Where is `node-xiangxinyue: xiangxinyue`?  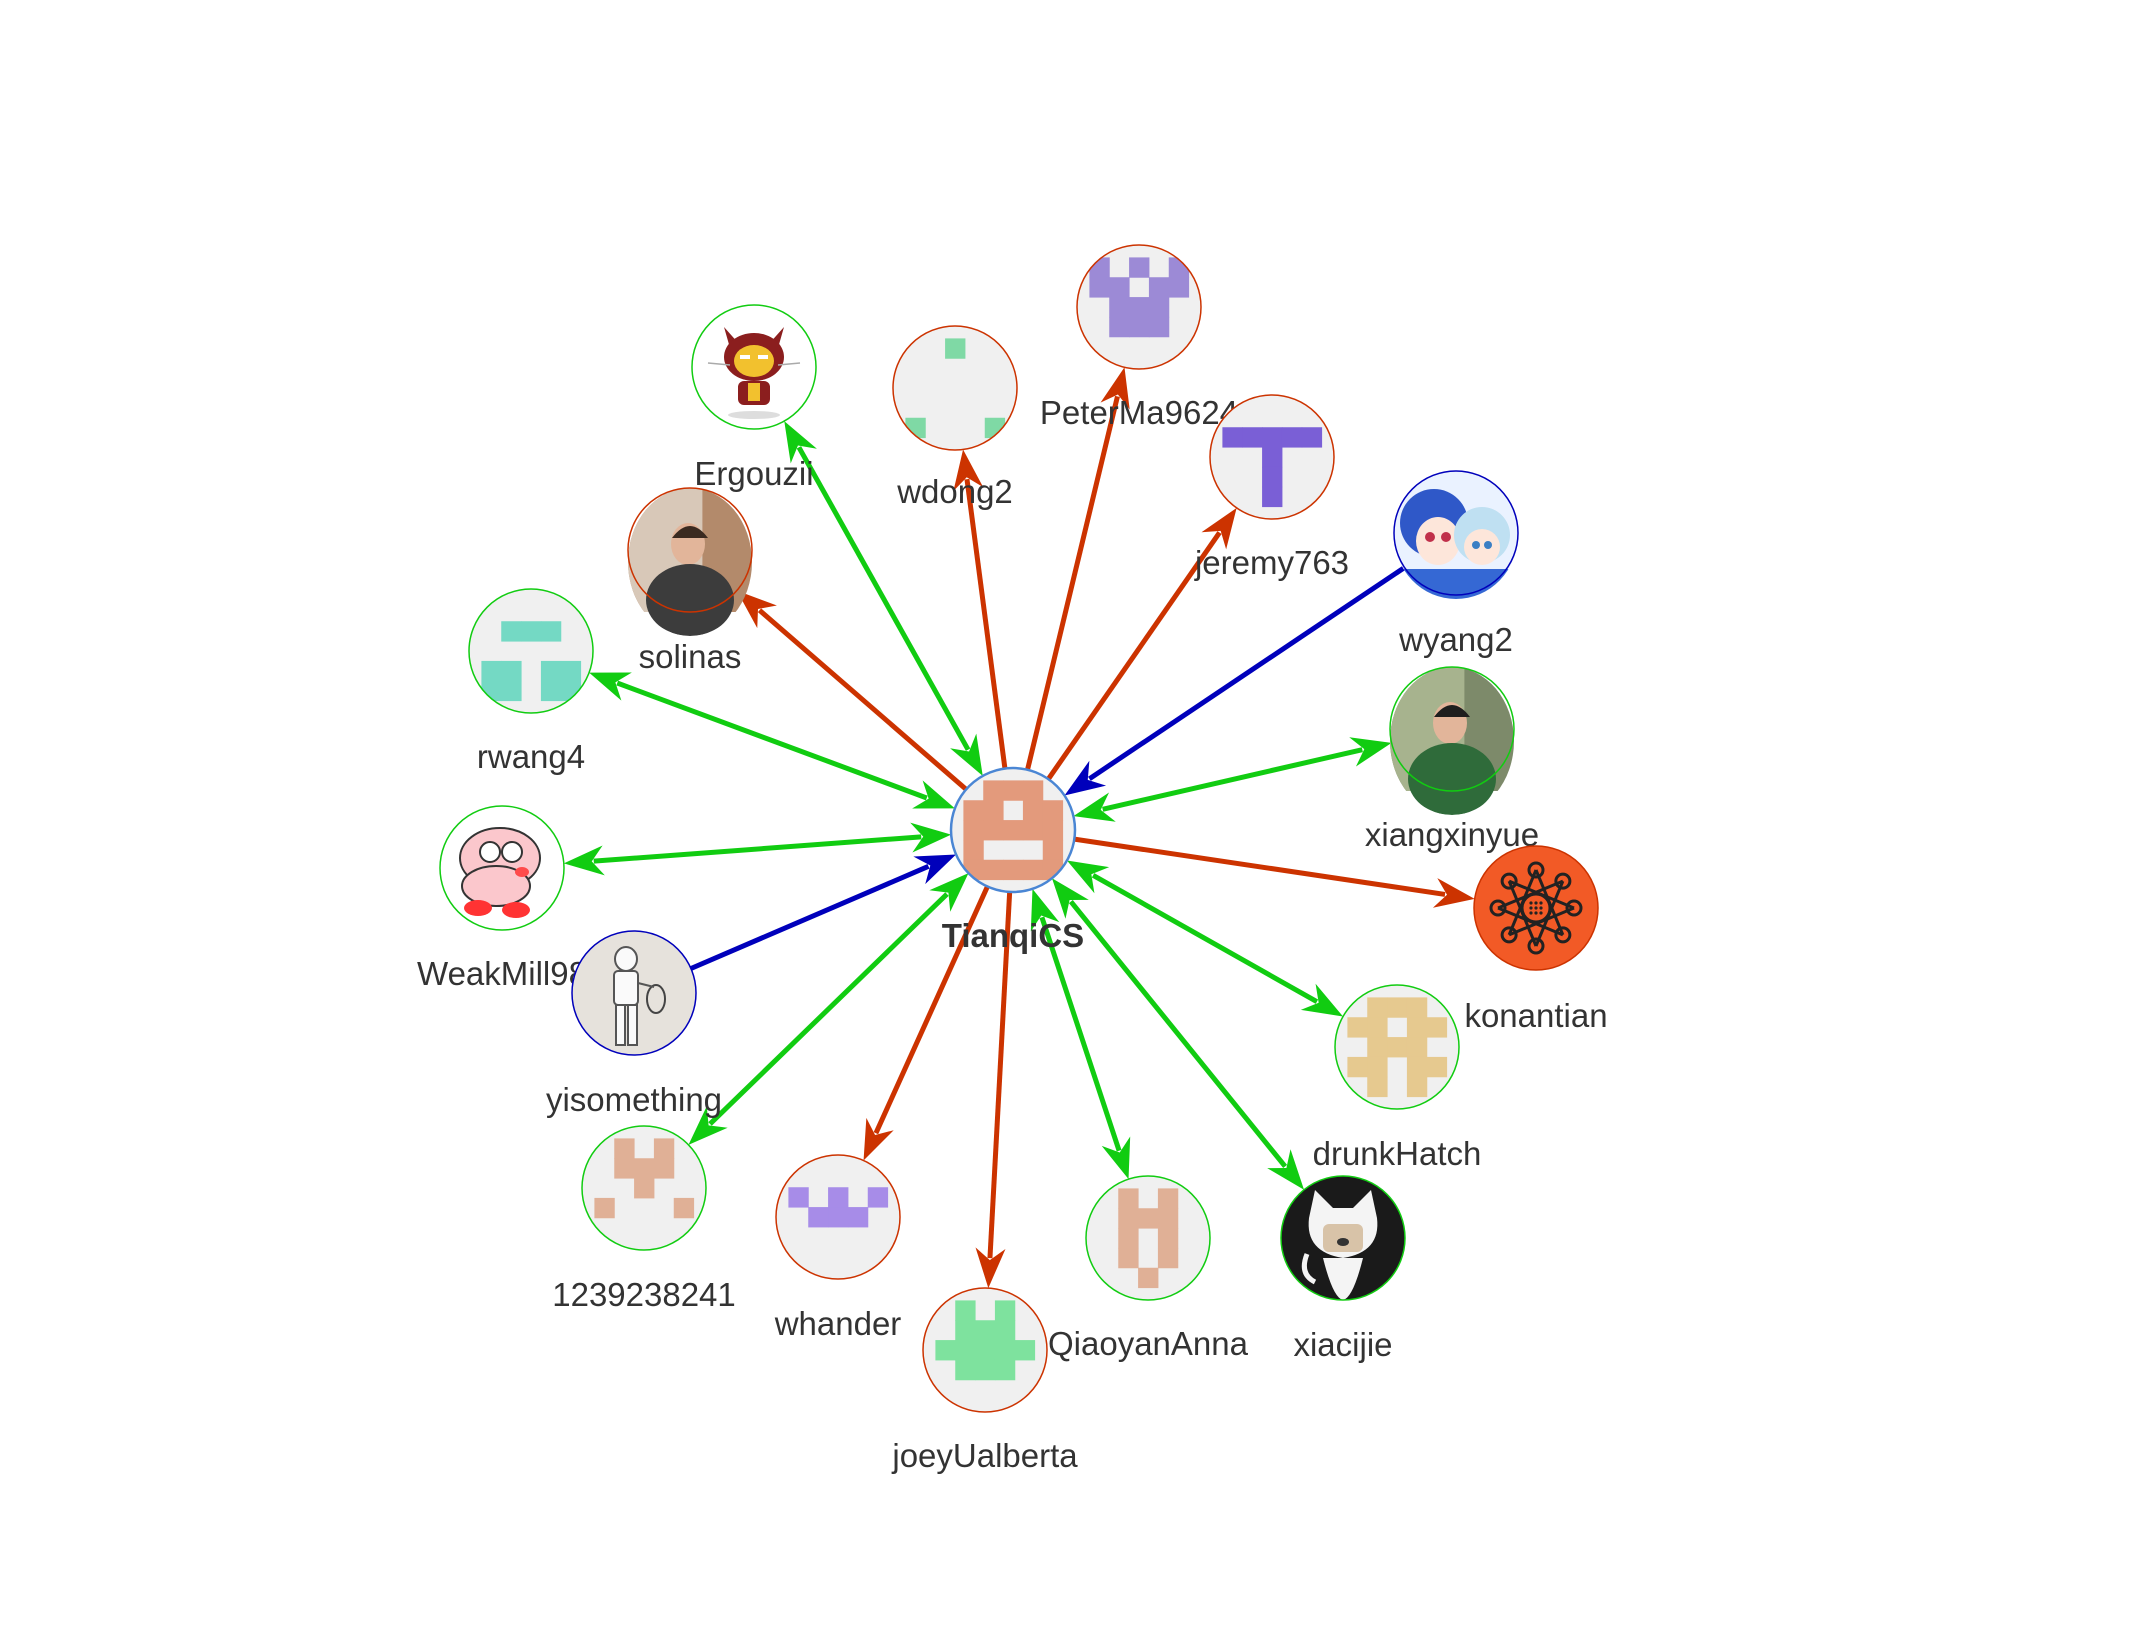 node-xiangxinyue: xiangxinyue is located at coordinates (1452, 759).